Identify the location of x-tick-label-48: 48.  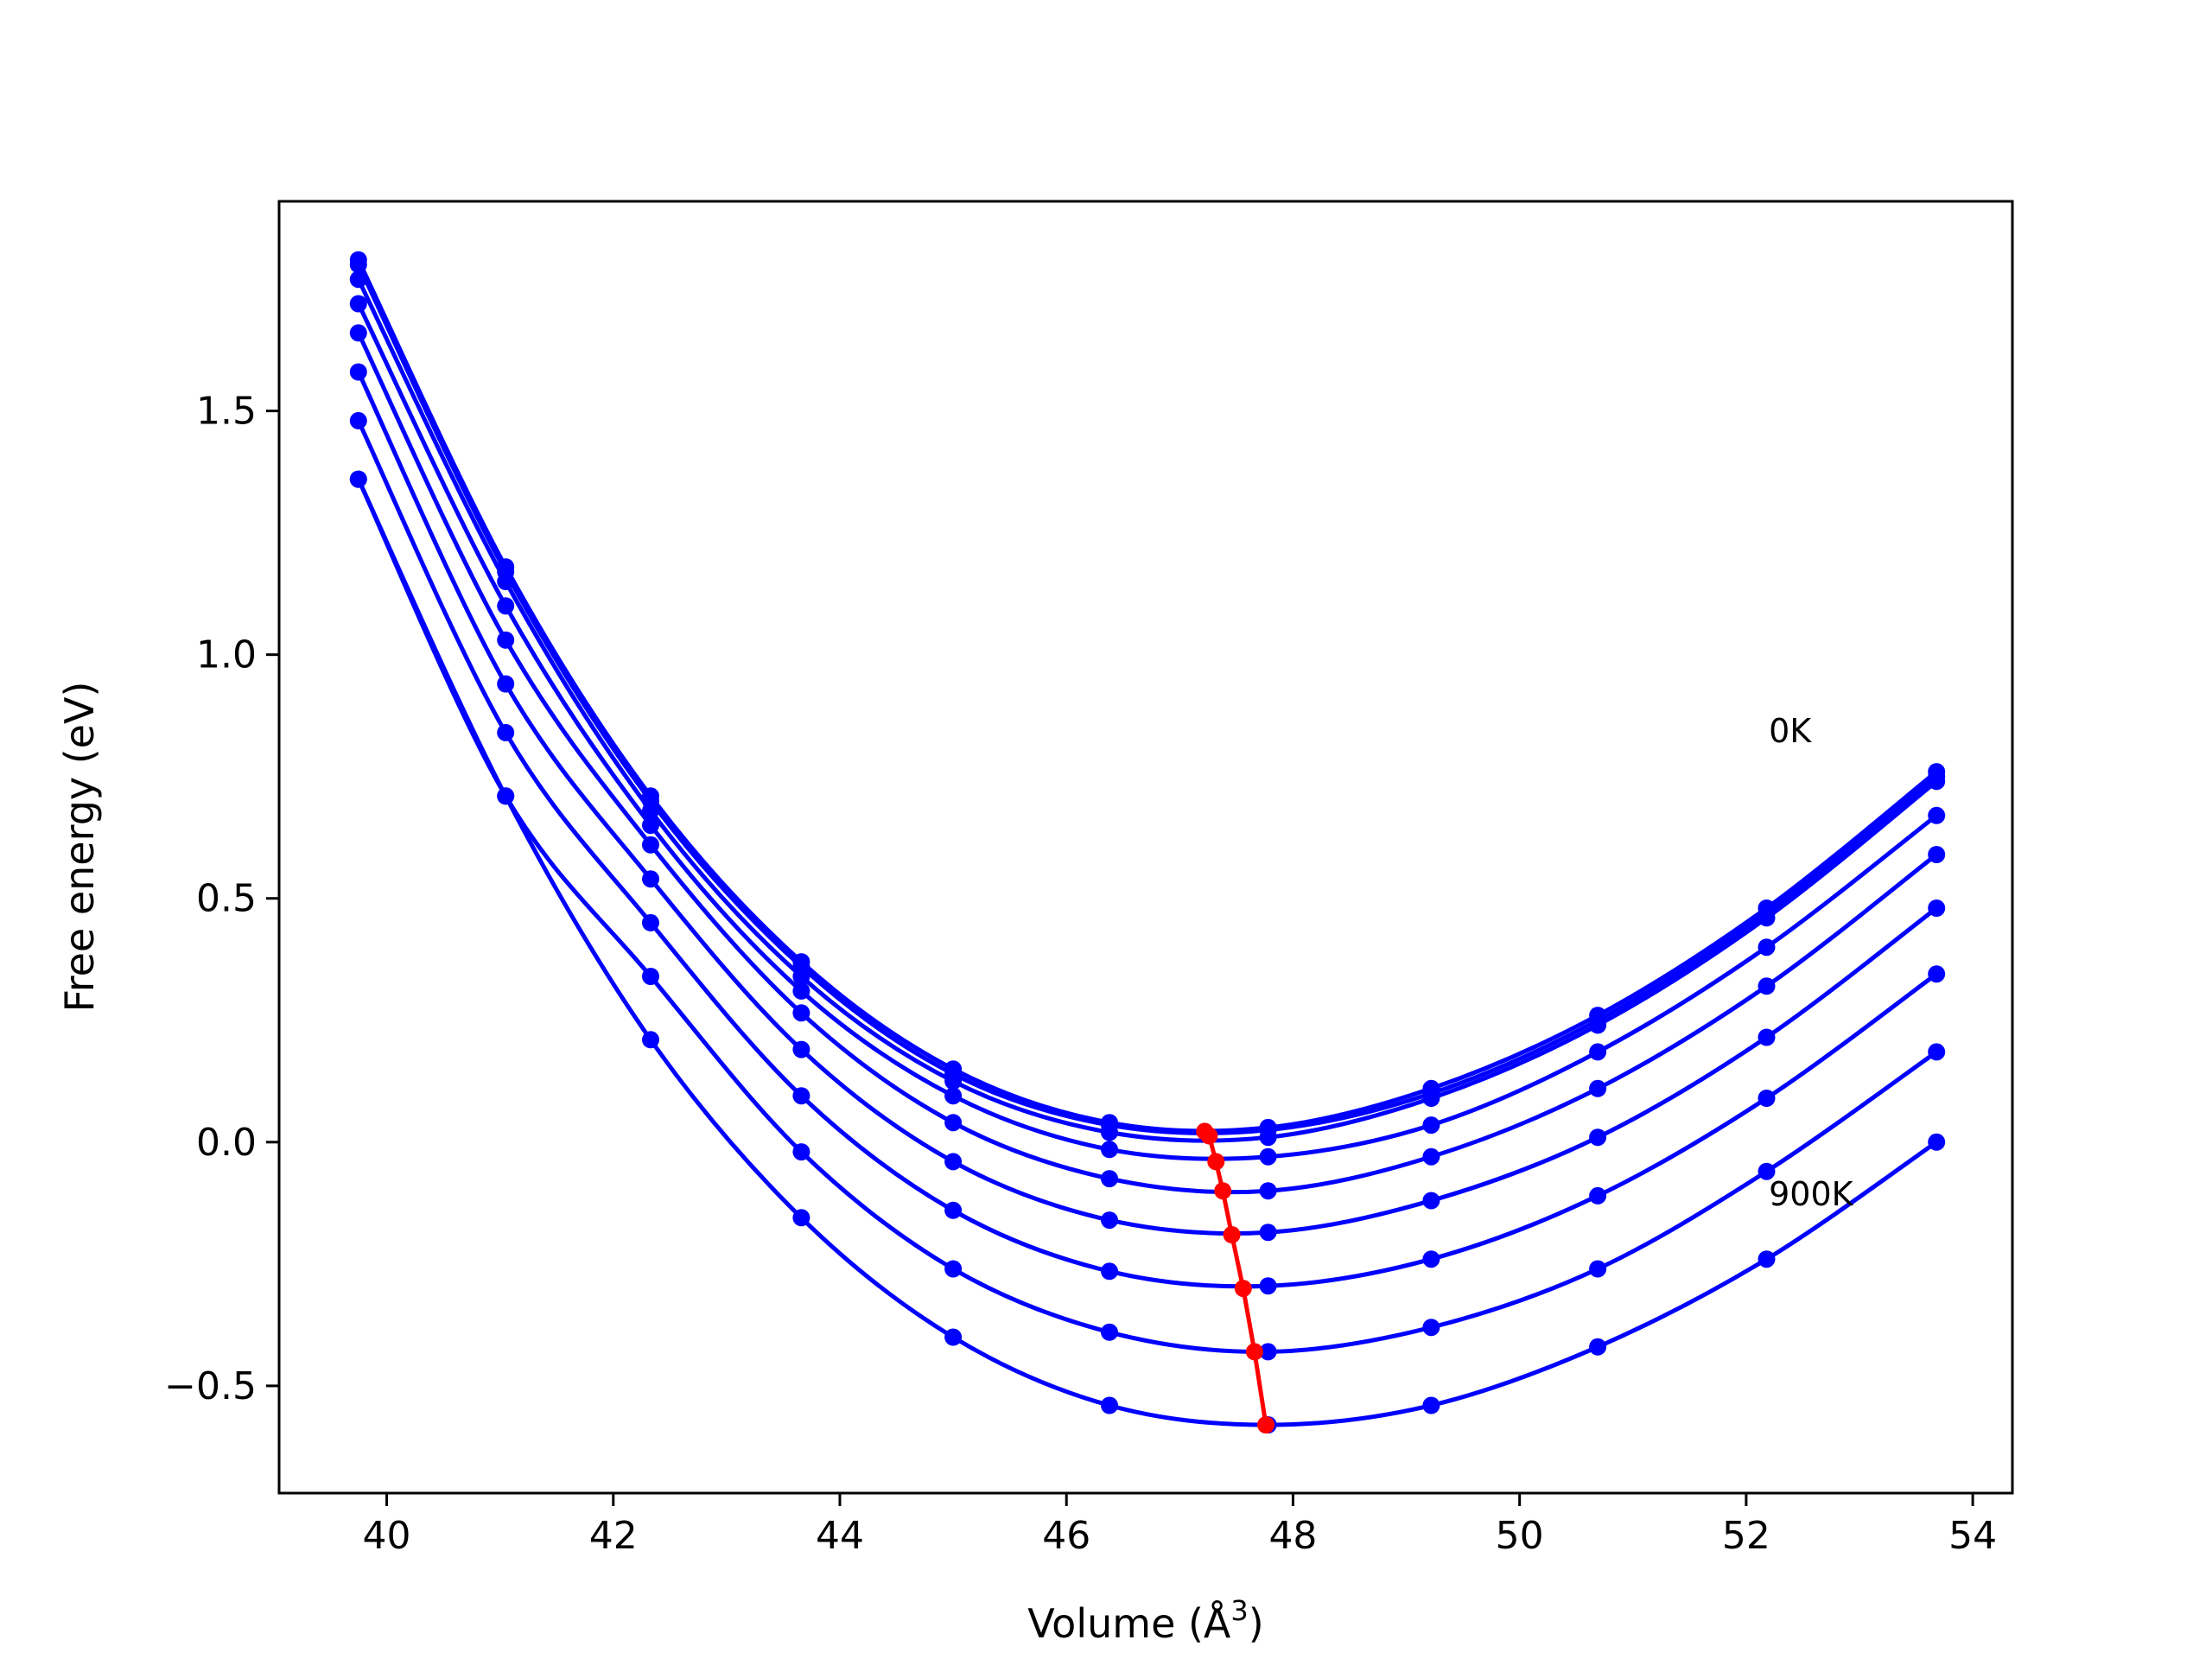
(1292, 1536).